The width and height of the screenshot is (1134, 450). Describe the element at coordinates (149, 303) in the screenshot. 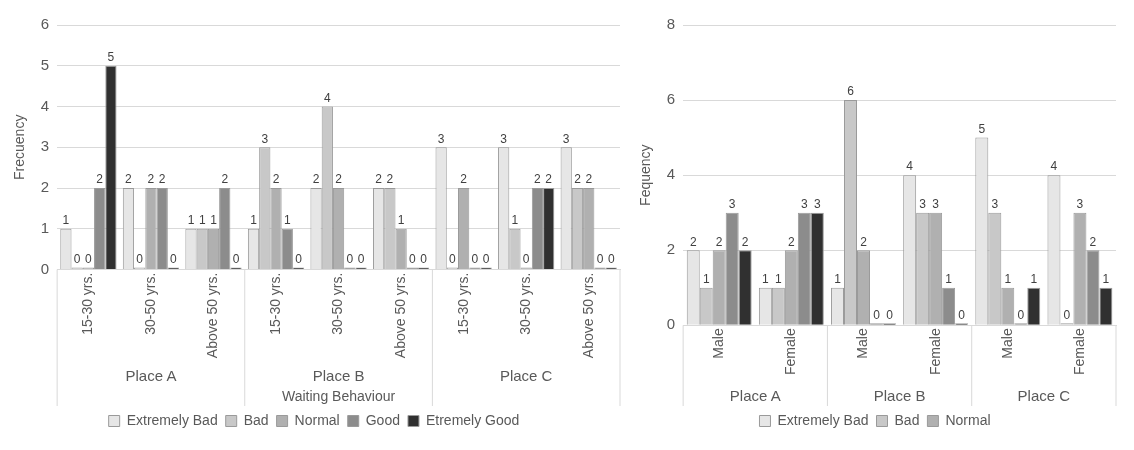

I see `x-tick-label: 30-50 yrs.` at that location.